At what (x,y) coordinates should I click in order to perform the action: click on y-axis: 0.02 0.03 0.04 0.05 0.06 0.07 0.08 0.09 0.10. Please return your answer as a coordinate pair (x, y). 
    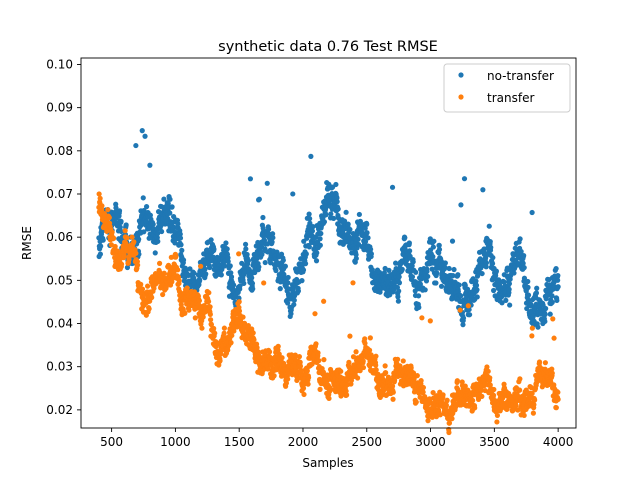
    Looking at the image, I should click on (63, 237).